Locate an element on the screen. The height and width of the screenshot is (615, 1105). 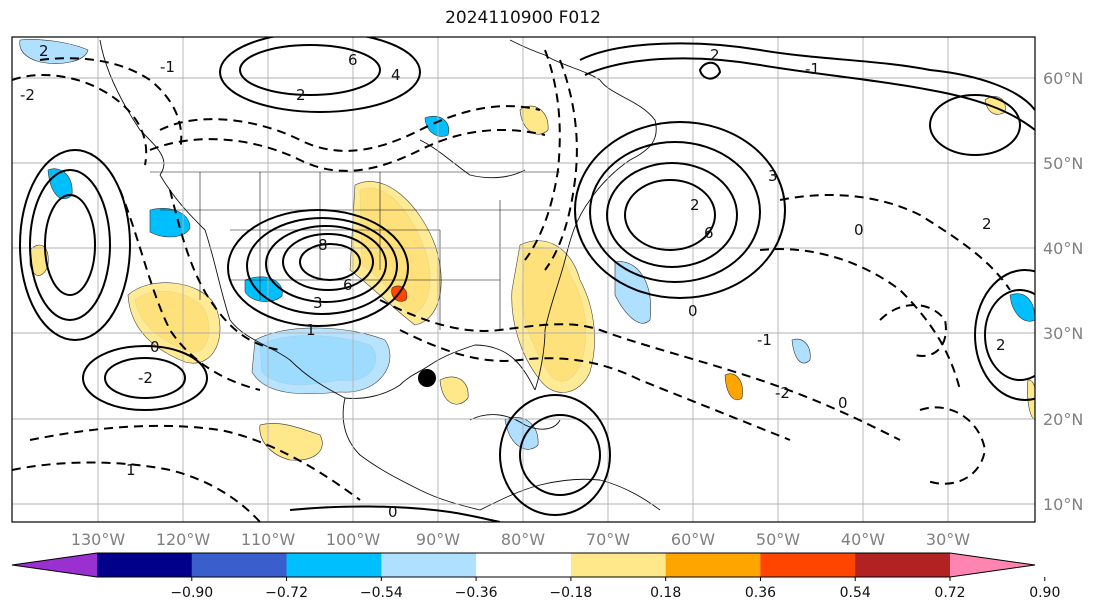
shade-negative-caribbean is located at coordinates (521, 433).